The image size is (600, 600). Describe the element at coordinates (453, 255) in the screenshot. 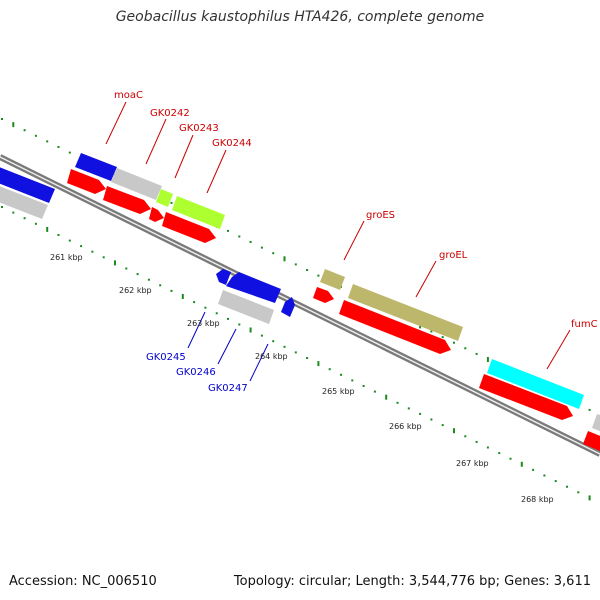

I see `gene-label-groel: groEL` at that location.